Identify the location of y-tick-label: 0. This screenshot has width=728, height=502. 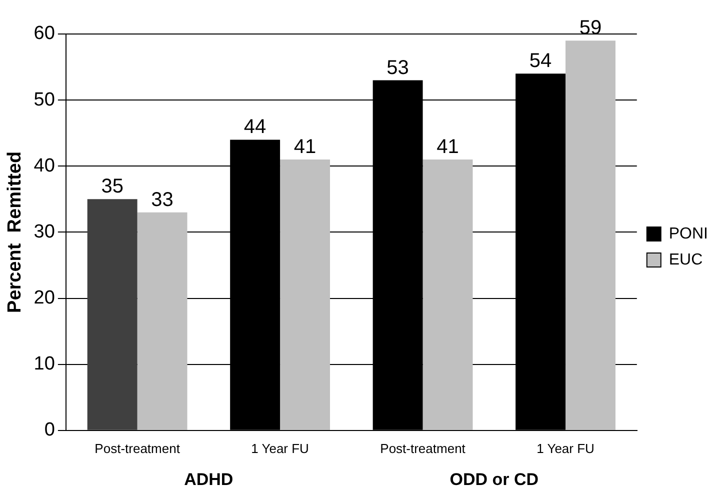
(49, 430).